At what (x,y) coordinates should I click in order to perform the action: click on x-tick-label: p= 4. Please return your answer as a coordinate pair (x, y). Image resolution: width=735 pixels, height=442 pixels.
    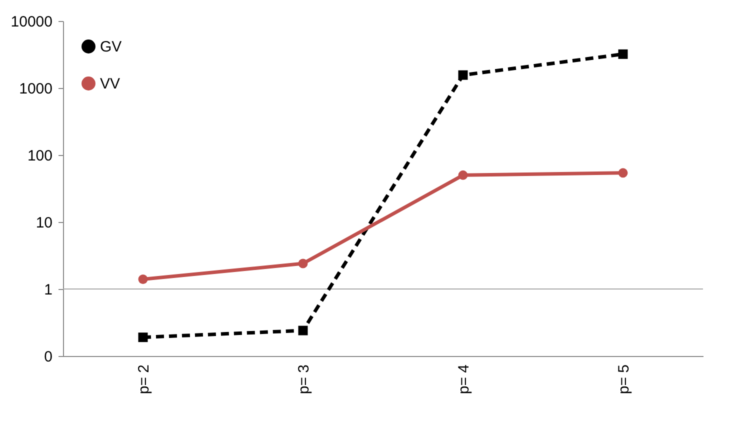
    Looking at the image, I should click on (464, 379).